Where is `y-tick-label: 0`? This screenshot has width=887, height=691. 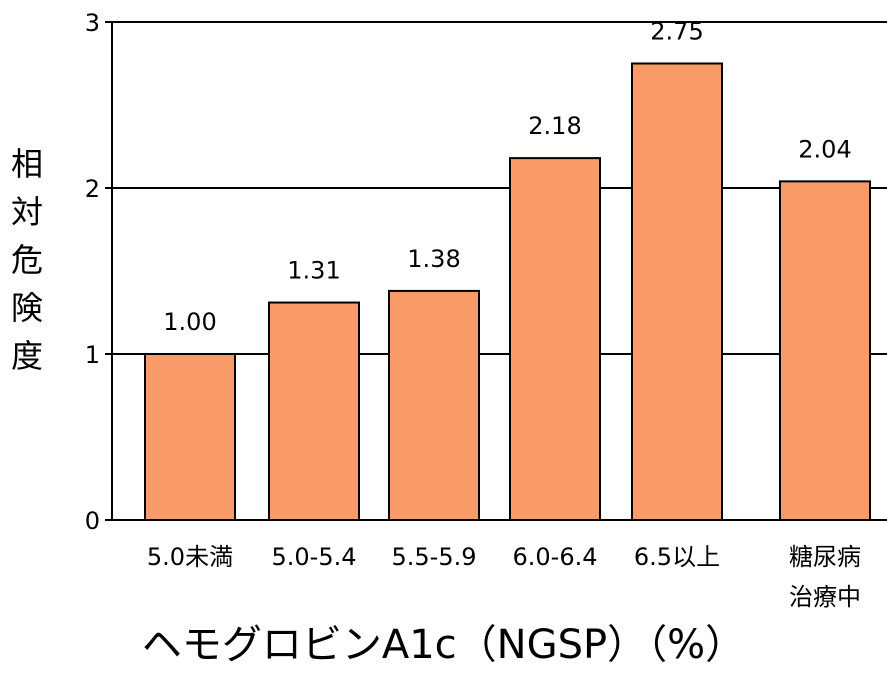
y-tick-label: 0 is located at coordinates (92, 521).